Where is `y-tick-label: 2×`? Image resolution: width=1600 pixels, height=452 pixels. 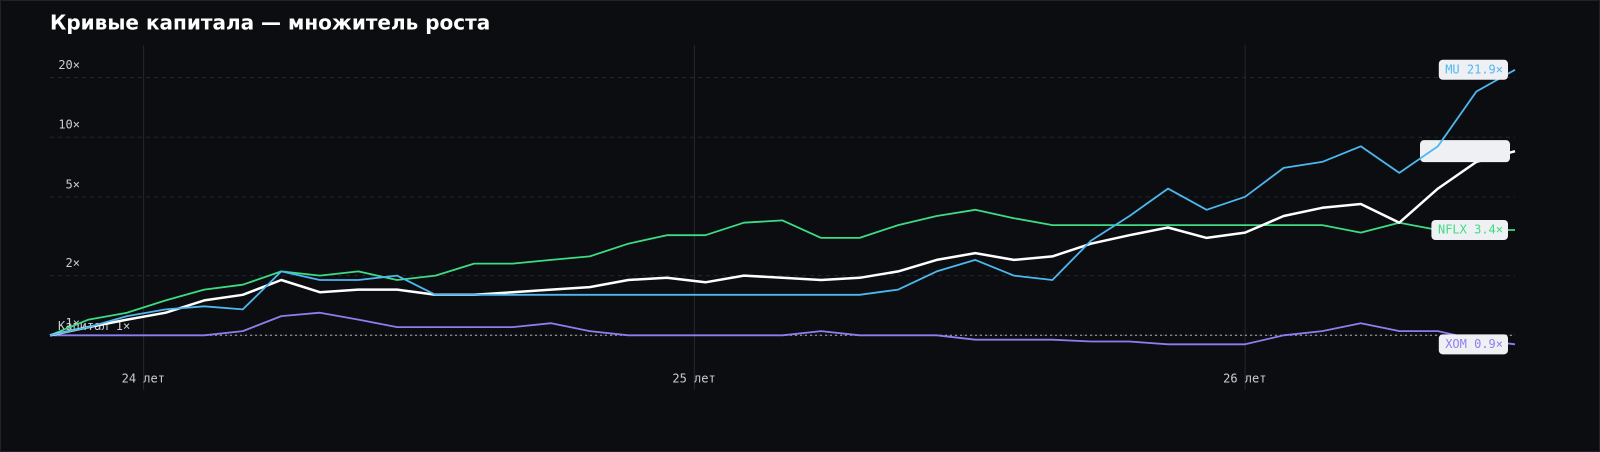
y-tick-label: 2× is located at coordinates (73, 263).